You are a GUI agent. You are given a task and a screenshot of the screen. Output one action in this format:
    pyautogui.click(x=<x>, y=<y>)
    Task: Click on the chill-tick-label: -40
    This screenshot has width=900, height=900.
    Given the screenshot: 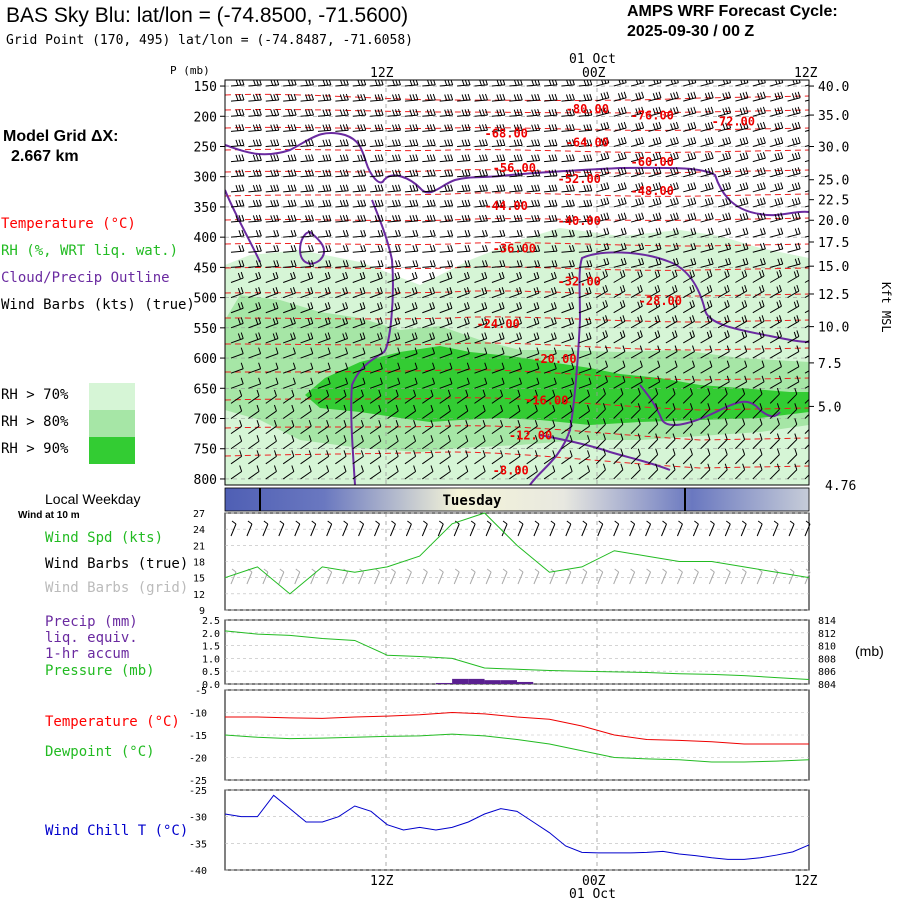 What is the action you would take?
    pyautogui.click(x=198, y=871)
    